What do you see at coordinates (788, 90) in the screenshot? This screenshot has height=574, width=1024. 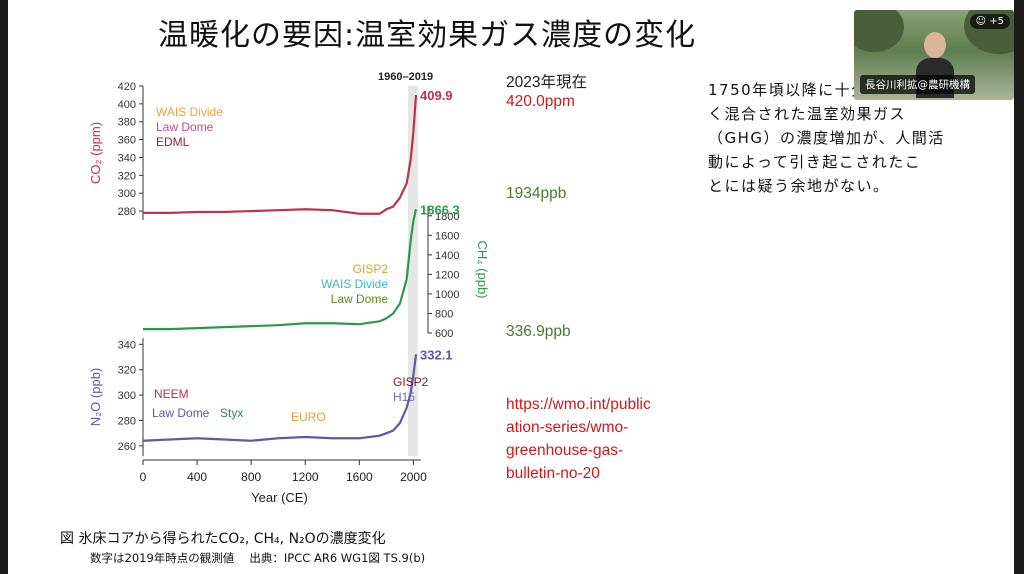 I see `note-line-1: 1750年頃以降に十分` at bounding box center [788, 90].